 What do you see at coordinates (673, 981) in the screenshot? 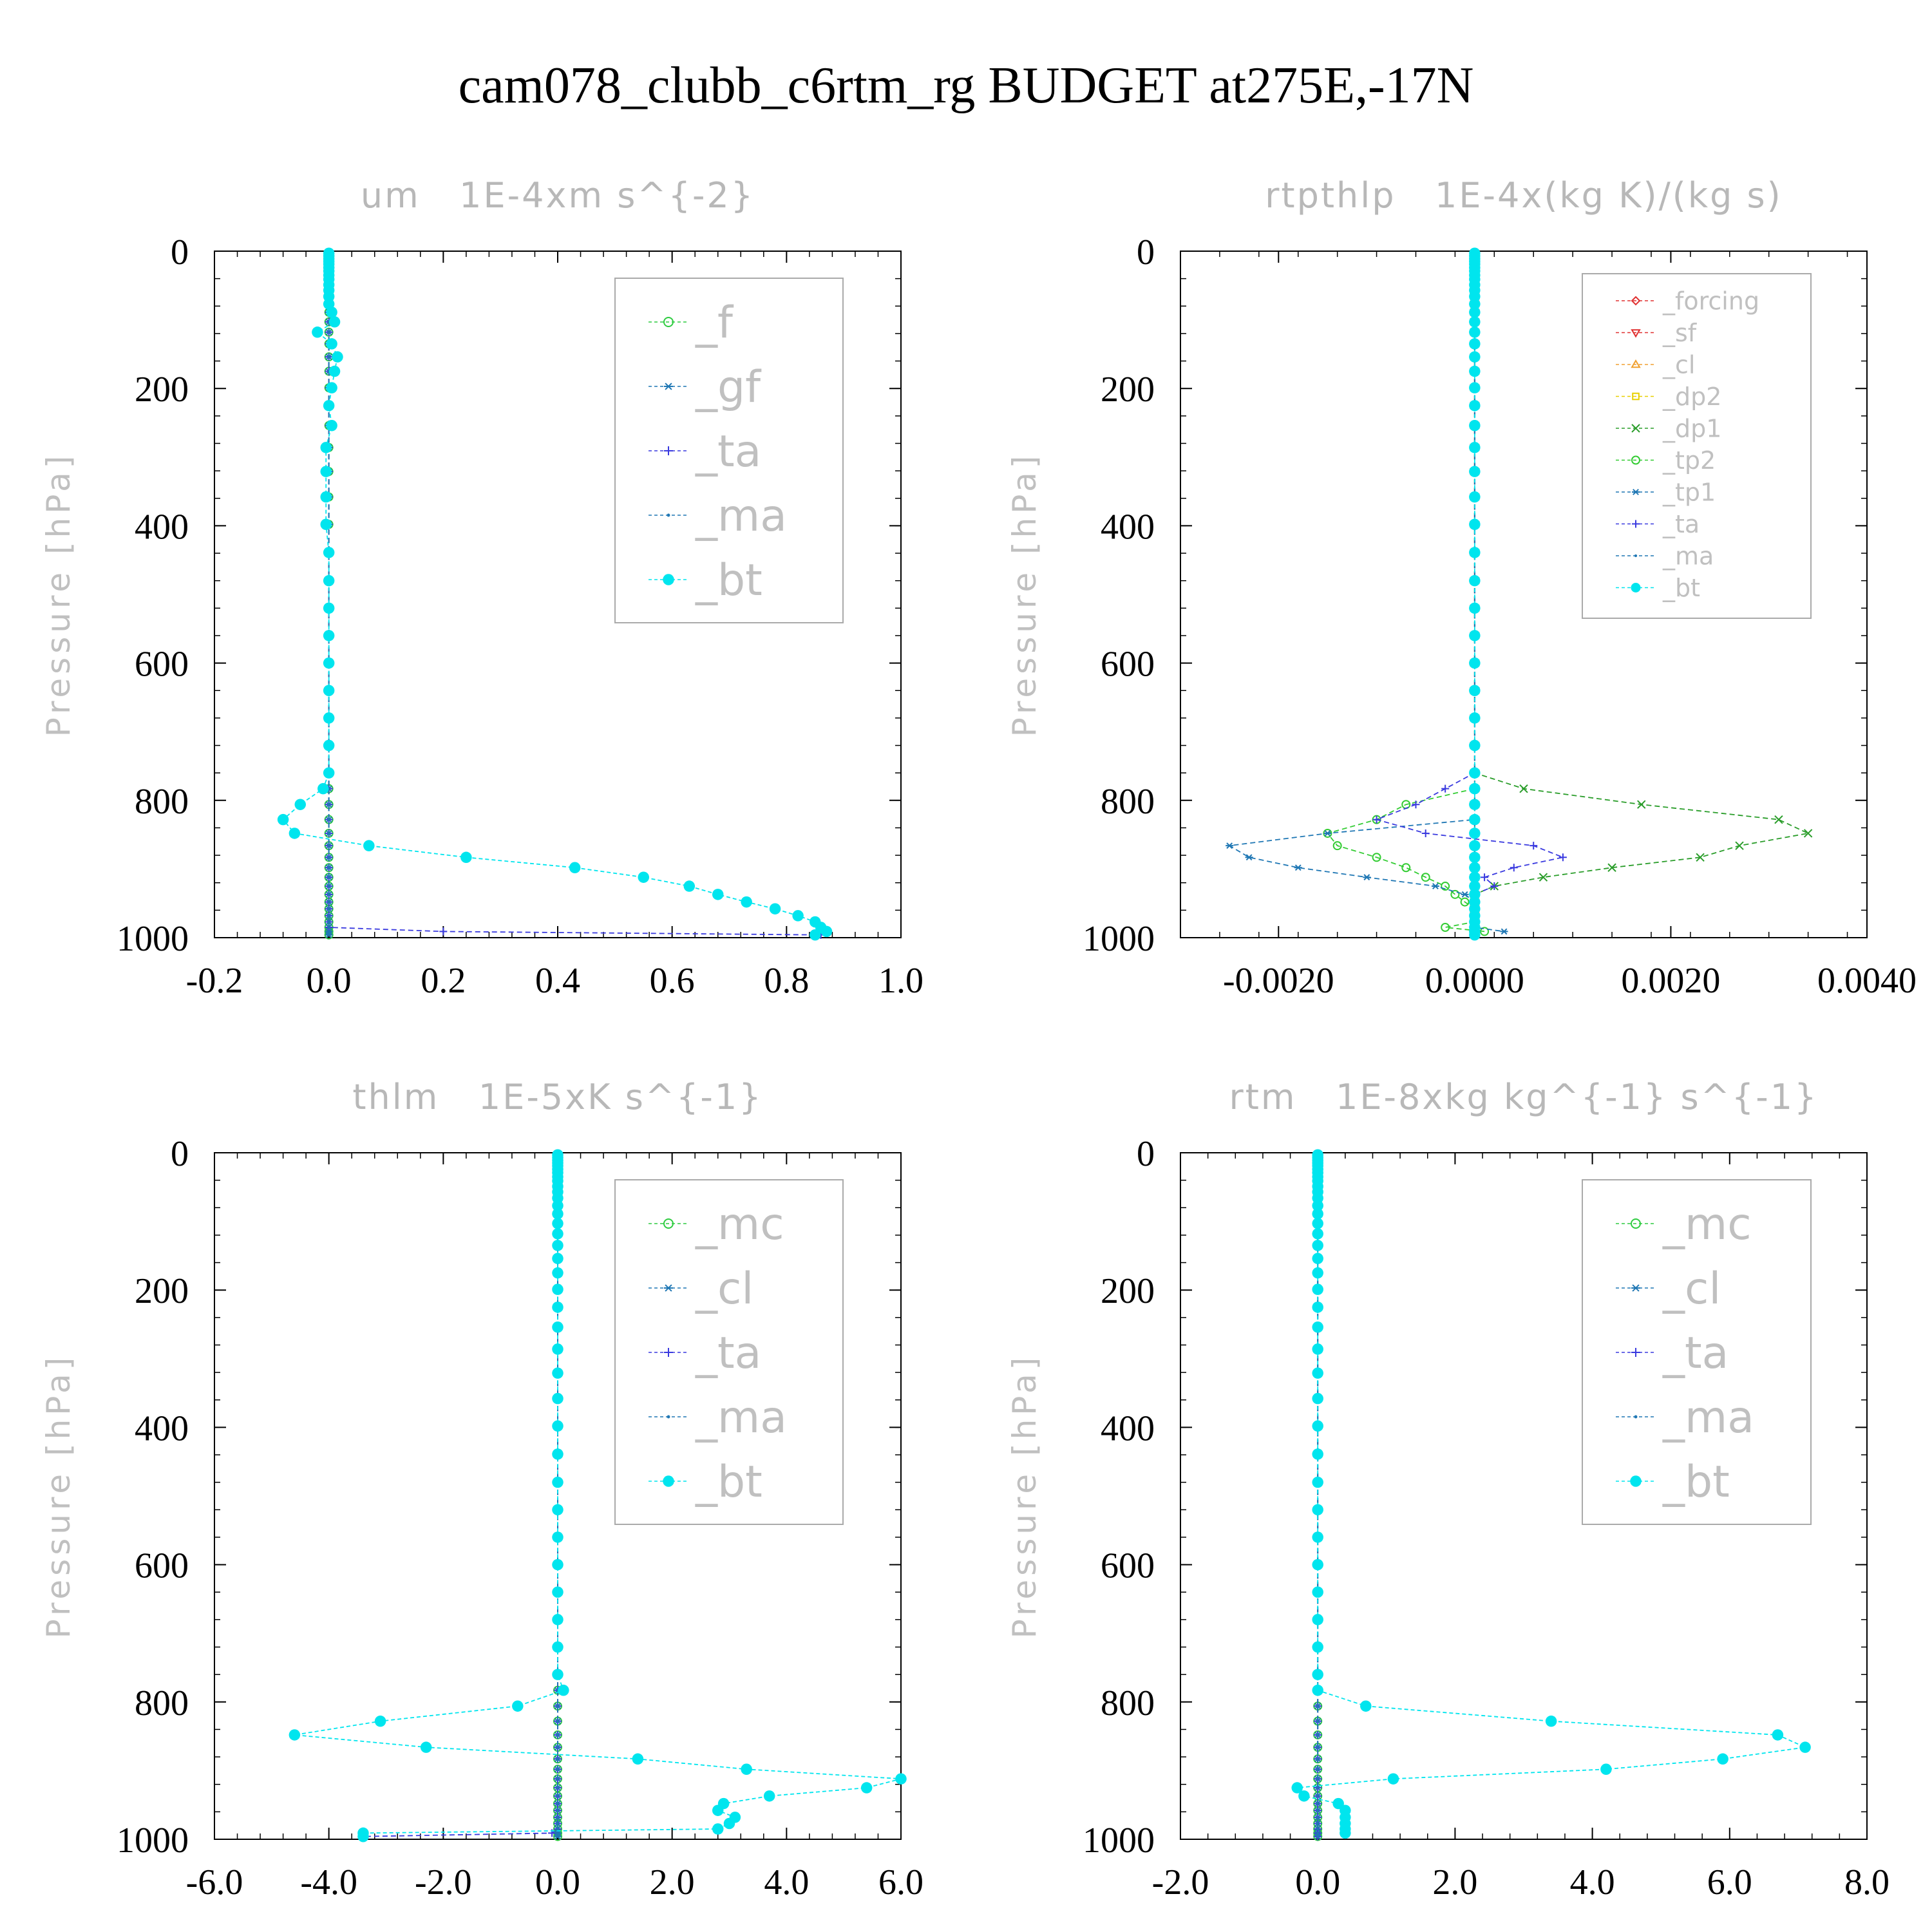
I see `x-tick-label: 0.6` at bounding box center [673, 981].